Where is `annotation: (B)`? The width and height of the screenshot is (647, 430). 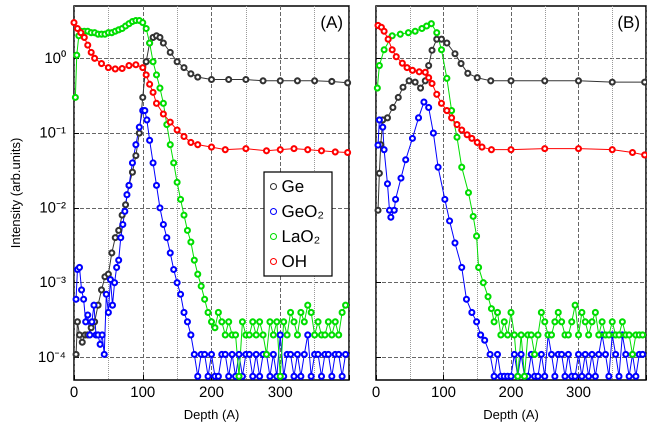
annotation: (B) is located at coordinates (628, 22).